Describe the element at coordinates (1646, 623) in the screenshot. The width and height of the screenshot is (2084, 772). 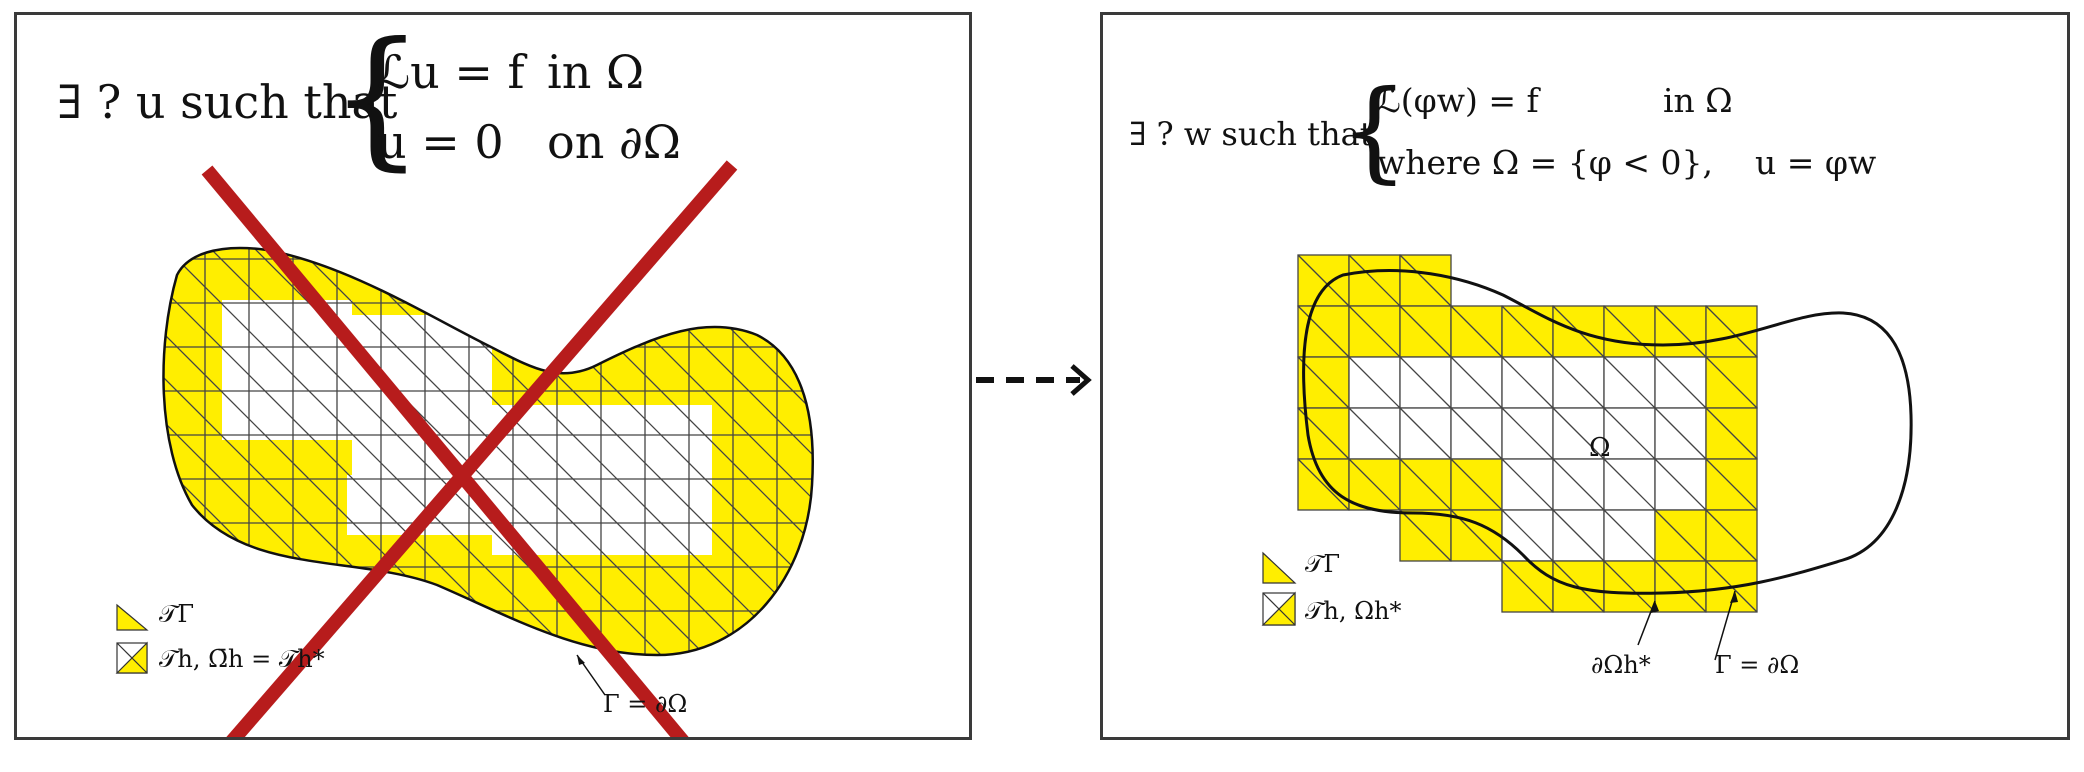
I see `right-dOmega-pointer` at that location.